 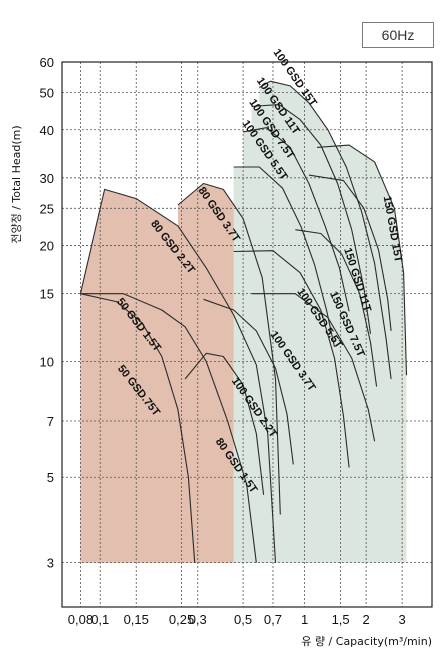 What do you see at coordinates (50, 421) in the screenshot?
I see `y-tick-label-2: 7` at bounding box center [50, 421].